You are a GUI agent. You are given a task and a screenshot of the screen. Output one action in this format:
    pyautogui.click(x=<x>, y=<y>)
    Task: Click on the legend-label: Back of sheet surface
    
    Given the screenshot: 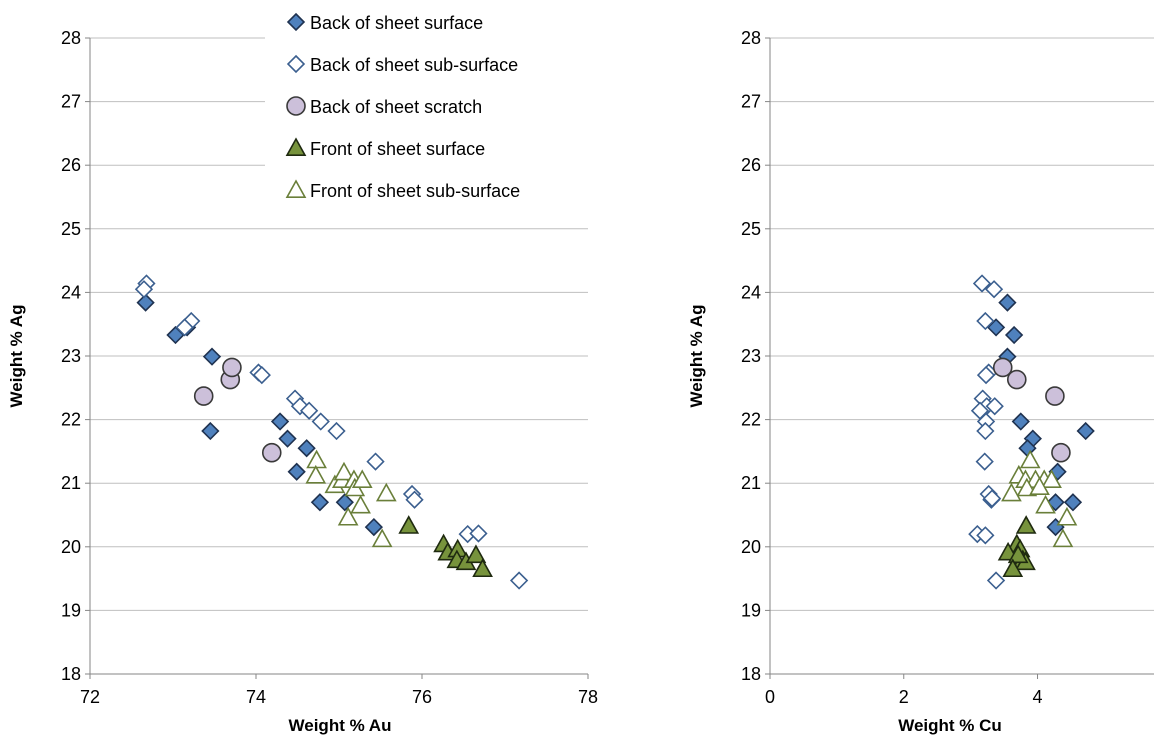 What is the action you would take?
    pyautogui.click(x=396, y=23)
    